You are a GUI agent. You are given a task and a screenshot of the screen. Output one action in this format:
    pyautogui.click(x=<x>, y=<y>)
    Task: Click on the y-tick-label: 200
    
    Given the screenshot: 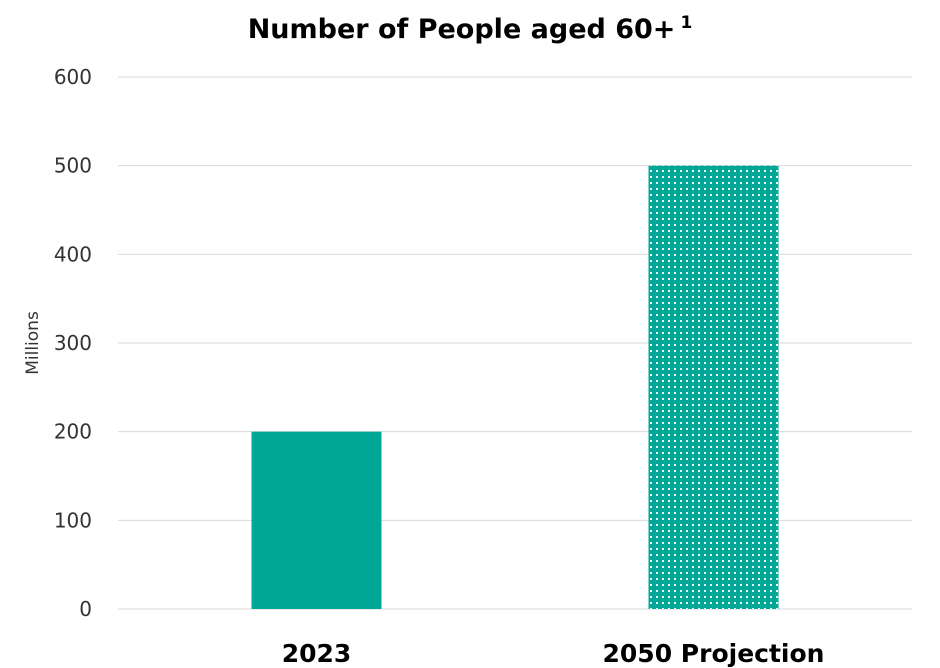 What is the action you would take?
    pyautogui.click(x=73, y=432)
    